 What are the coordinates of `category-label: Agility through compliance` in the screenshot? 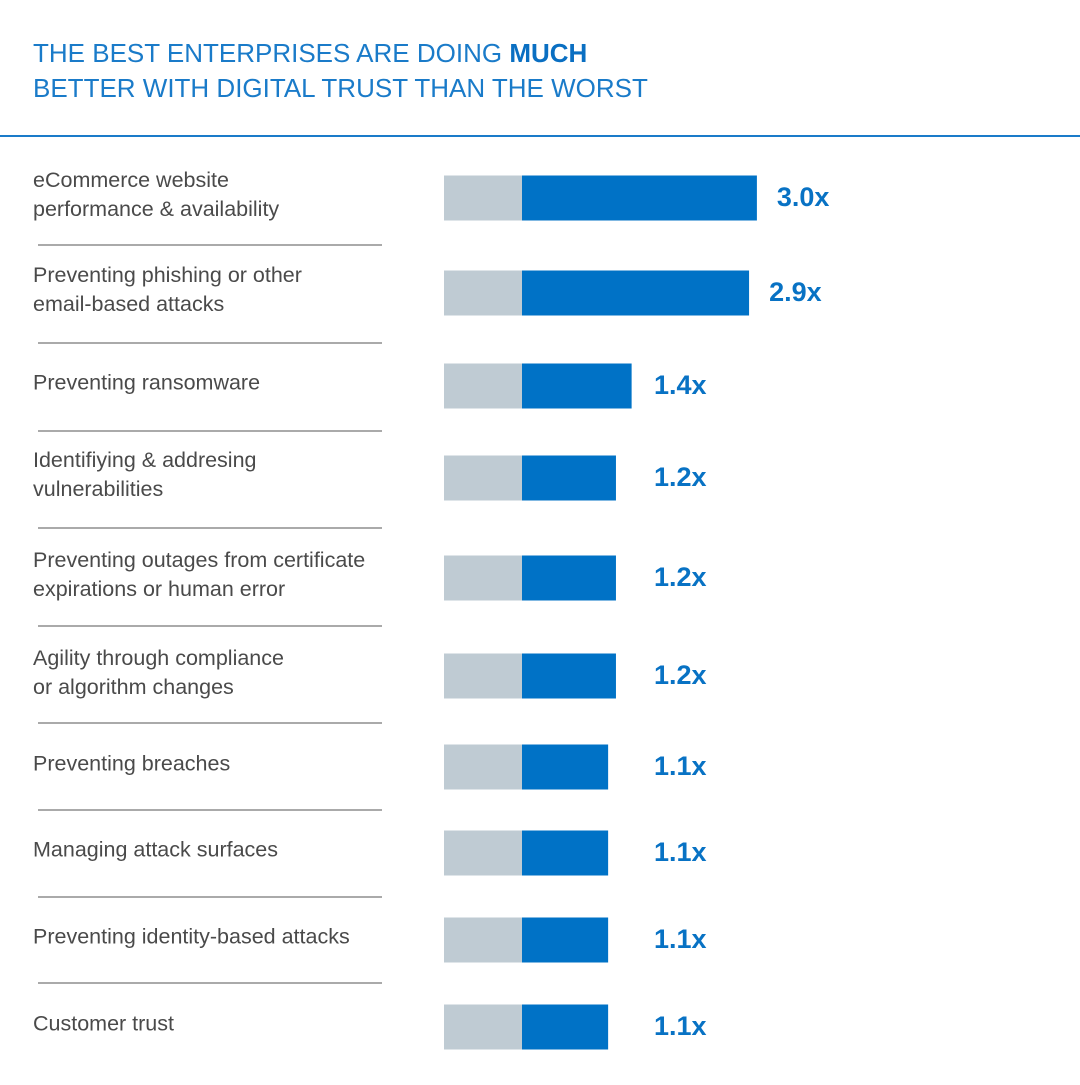 It's located at (158, 658).